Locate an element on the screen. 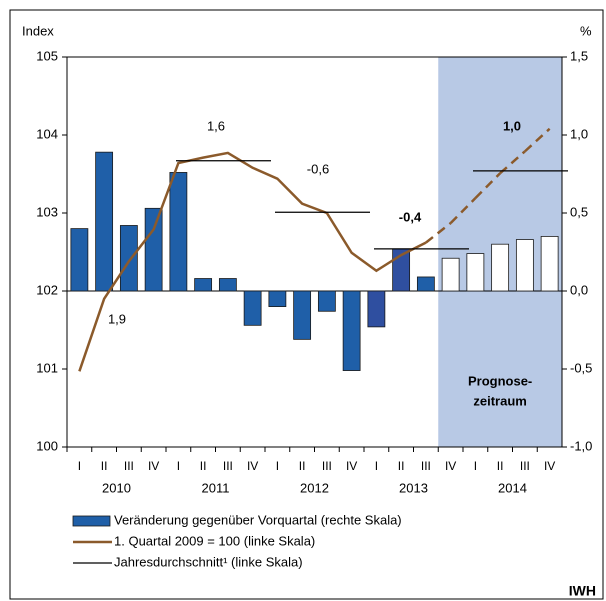 The height and width of the screenshot is (601, 606). y-tick-label: 100 is located at coordinates (47, 445).